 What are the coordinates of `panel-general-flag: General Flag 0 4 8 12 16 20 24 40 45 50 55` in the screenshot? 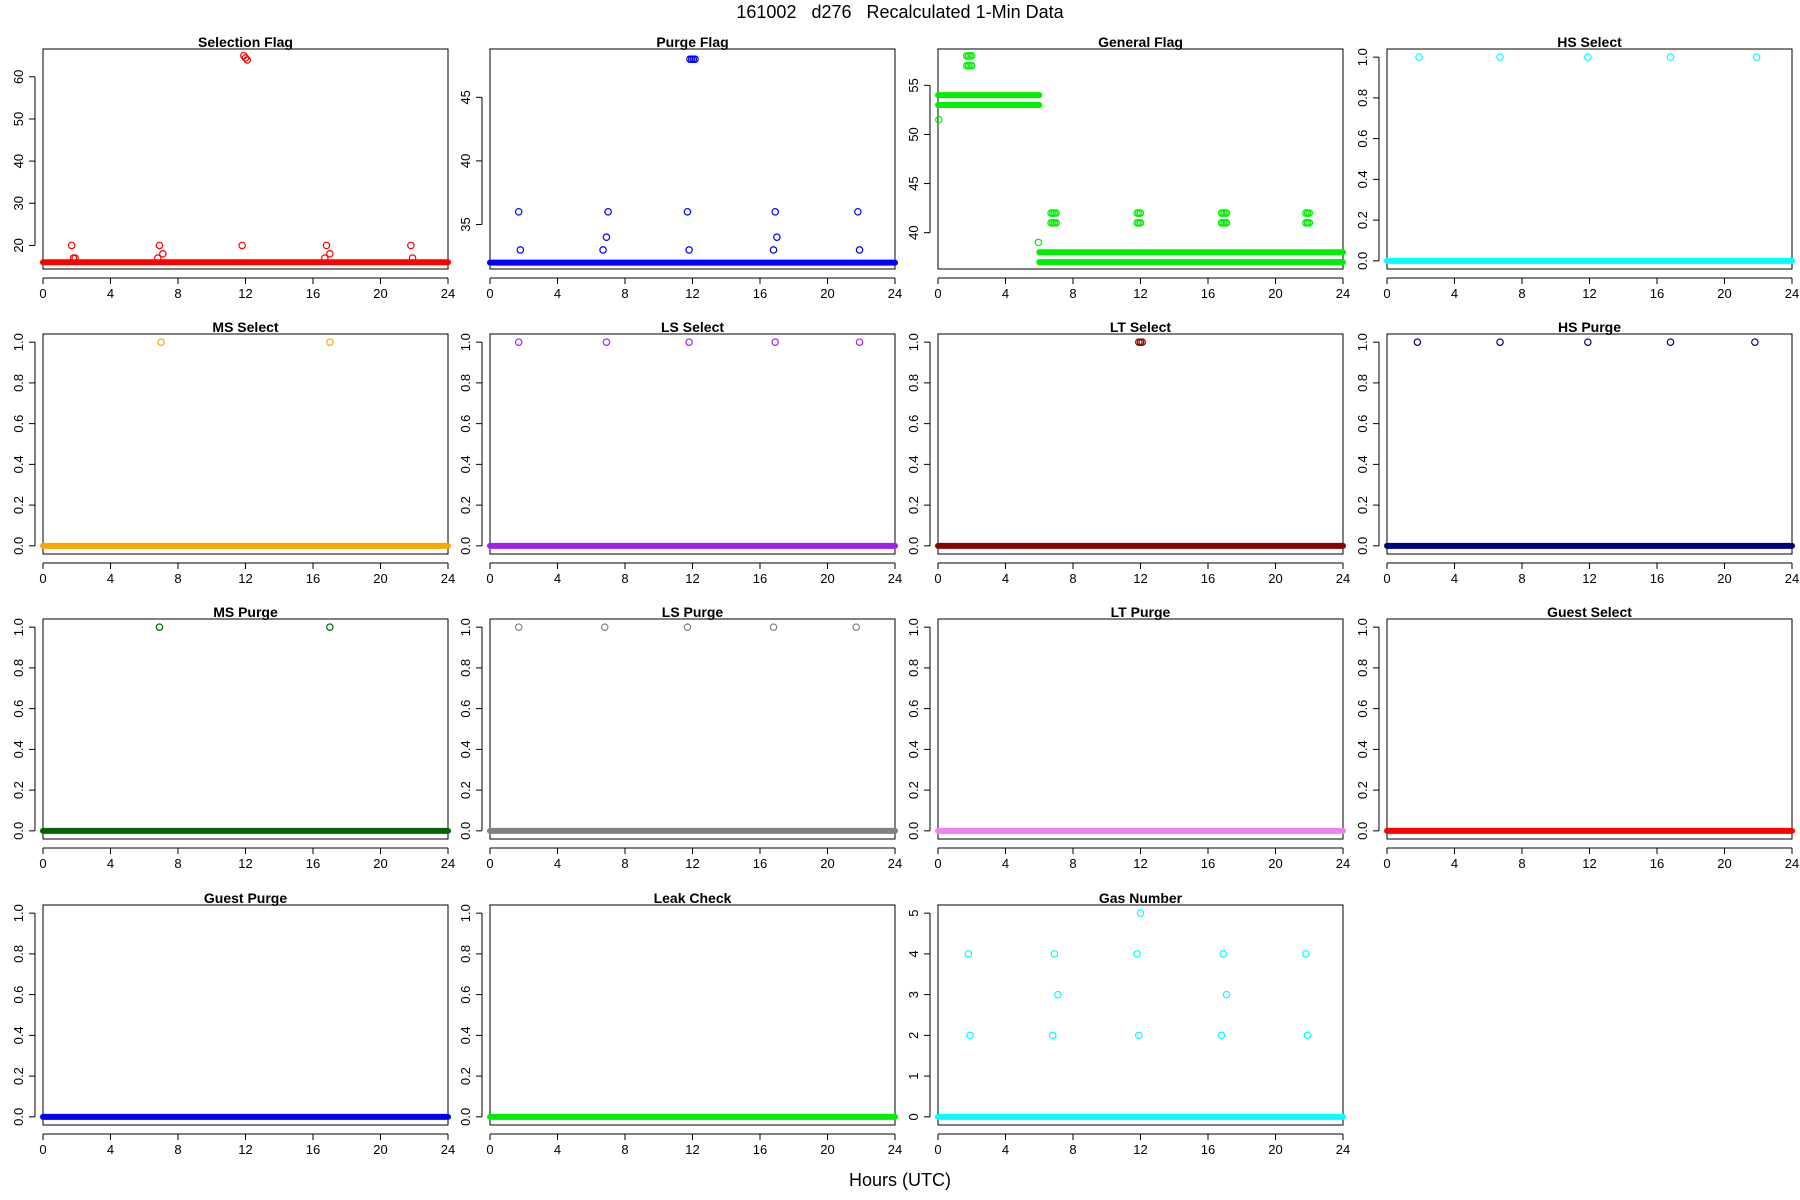 It's located at (1128, 167).